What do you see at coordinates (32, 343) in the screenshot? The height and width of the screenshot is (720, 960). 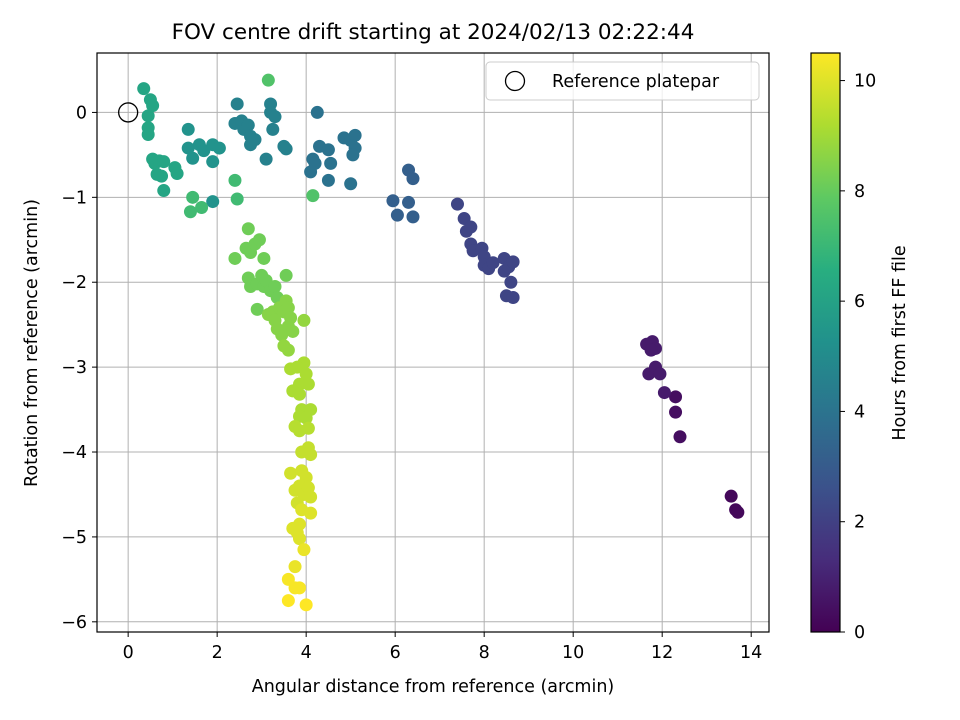 I see `y-axis-label: Rotation from reference (arcmin)` at bounding box center [32, 343].